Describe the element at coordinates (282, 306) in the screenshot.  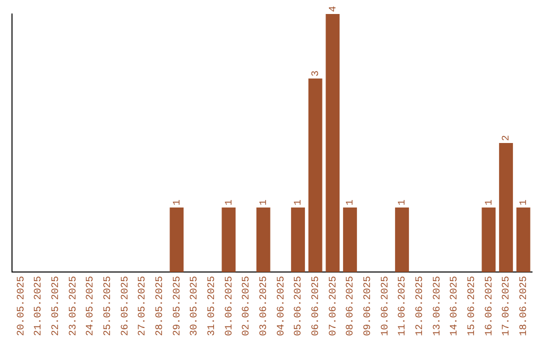
I see `x-tick-label: 04.06.2025` at that location.